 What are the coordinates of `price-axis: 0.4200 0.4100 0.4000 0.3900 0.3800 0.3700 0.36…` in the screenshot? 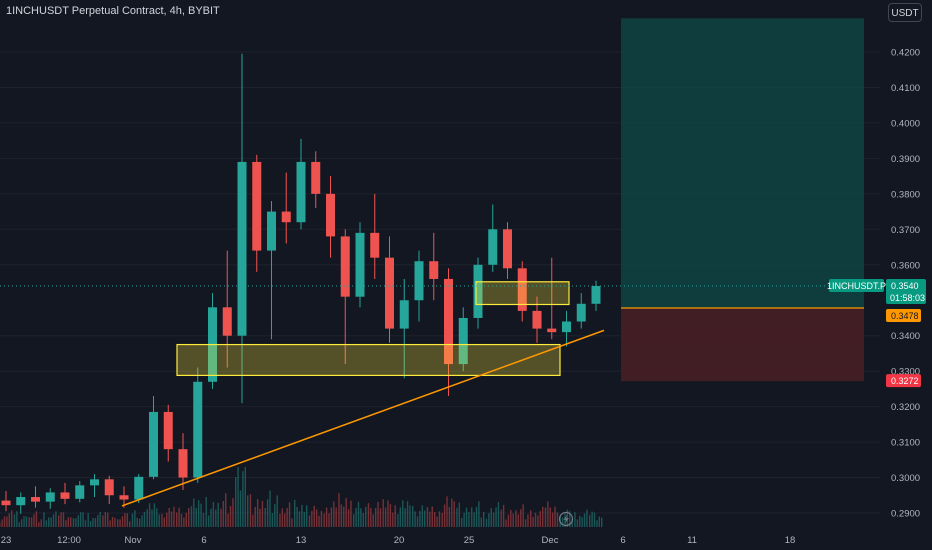 It's located at (905, 284).